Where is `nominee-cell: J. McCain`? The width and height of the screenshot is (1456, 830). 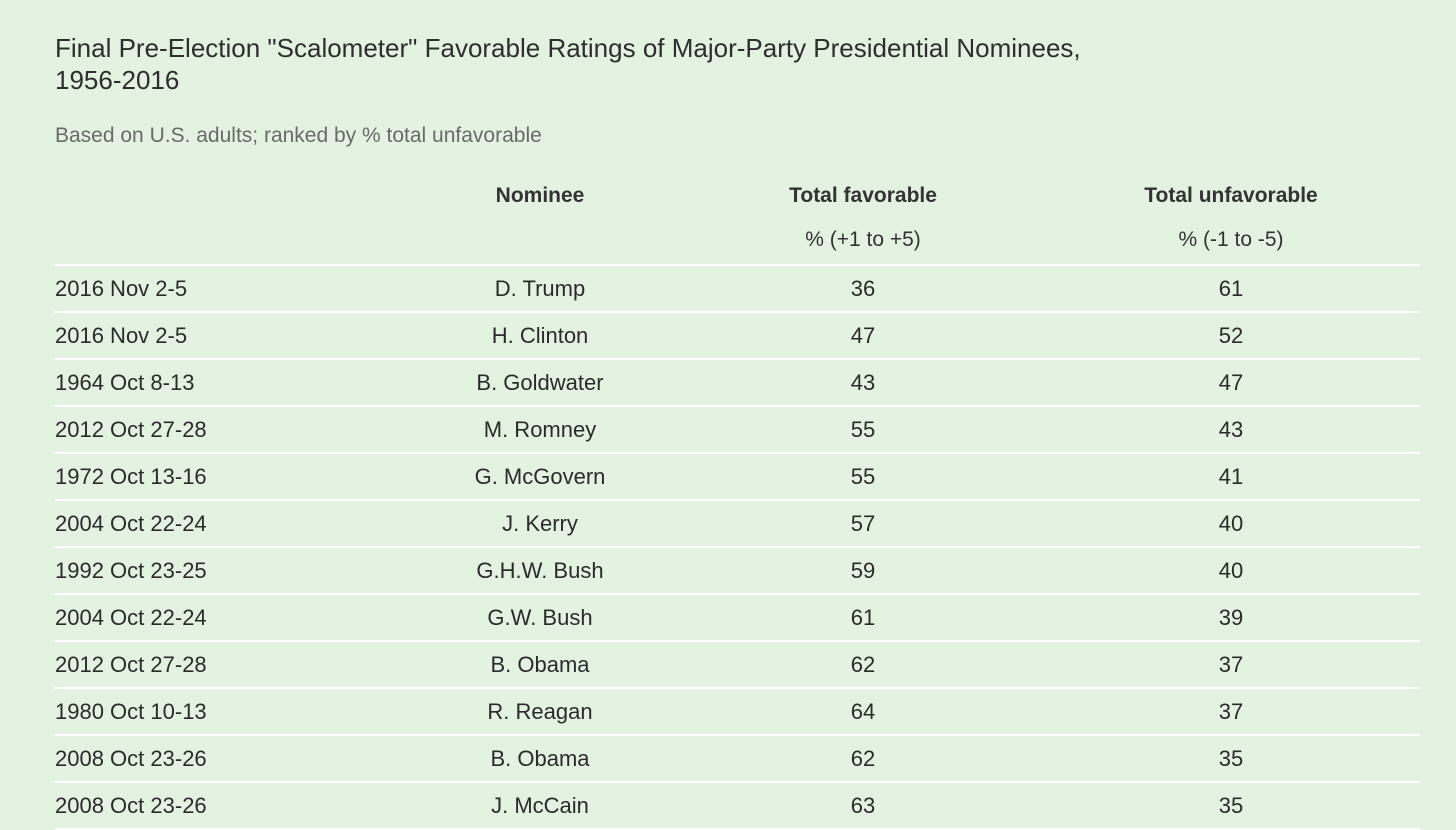
nominee-cell: J. McCain is located at coordinates (540, 805).